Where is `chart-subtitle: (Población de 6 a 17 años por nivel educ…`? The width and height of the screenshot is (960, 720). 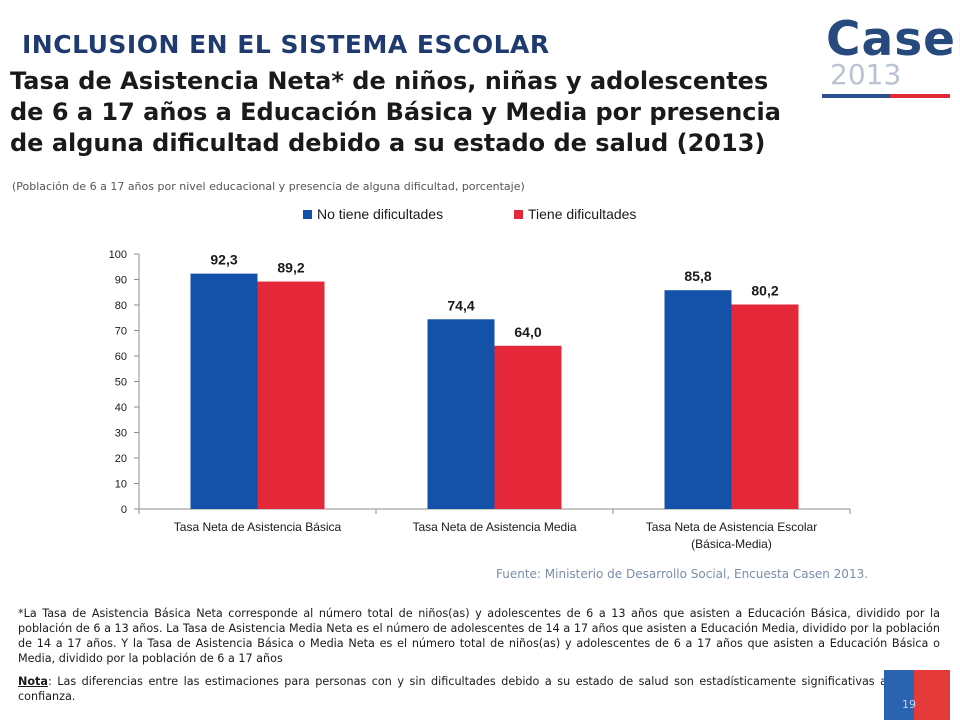 chart-subtitle: (Población de 6 a 17 años por nivel educ… is located at coordinates (268, 186).